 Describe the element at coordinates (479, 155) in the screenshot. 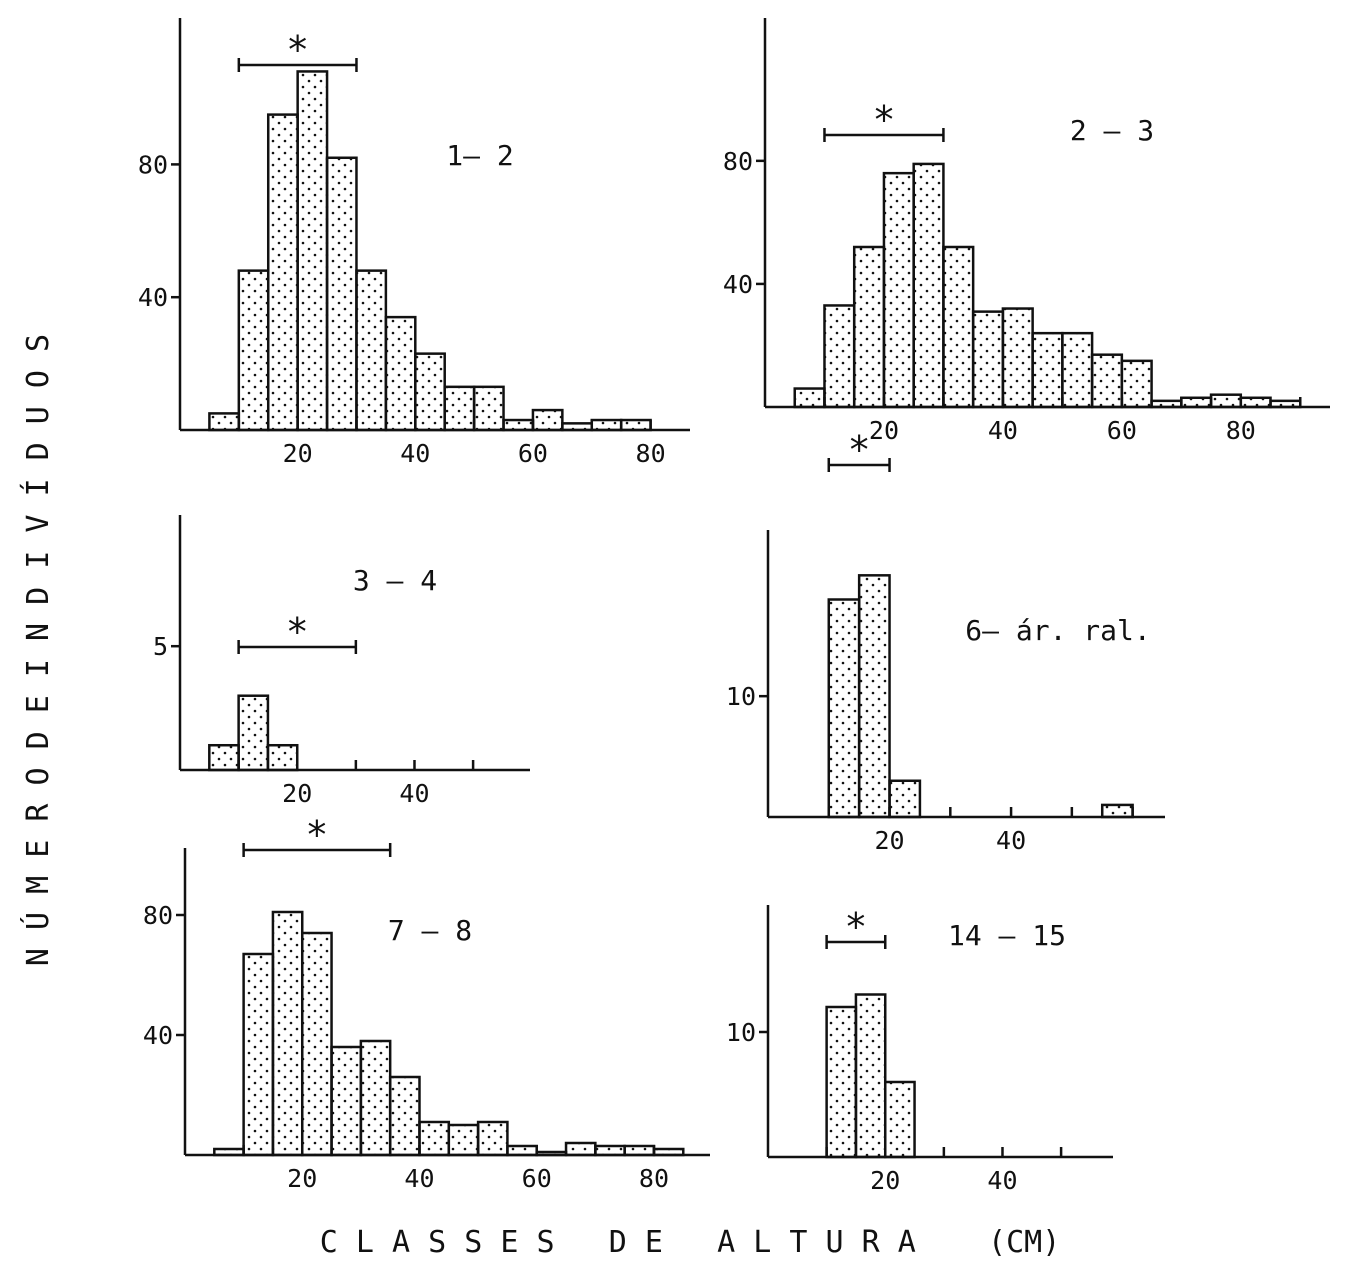

I see `panel-label: 1— 2` at that location.